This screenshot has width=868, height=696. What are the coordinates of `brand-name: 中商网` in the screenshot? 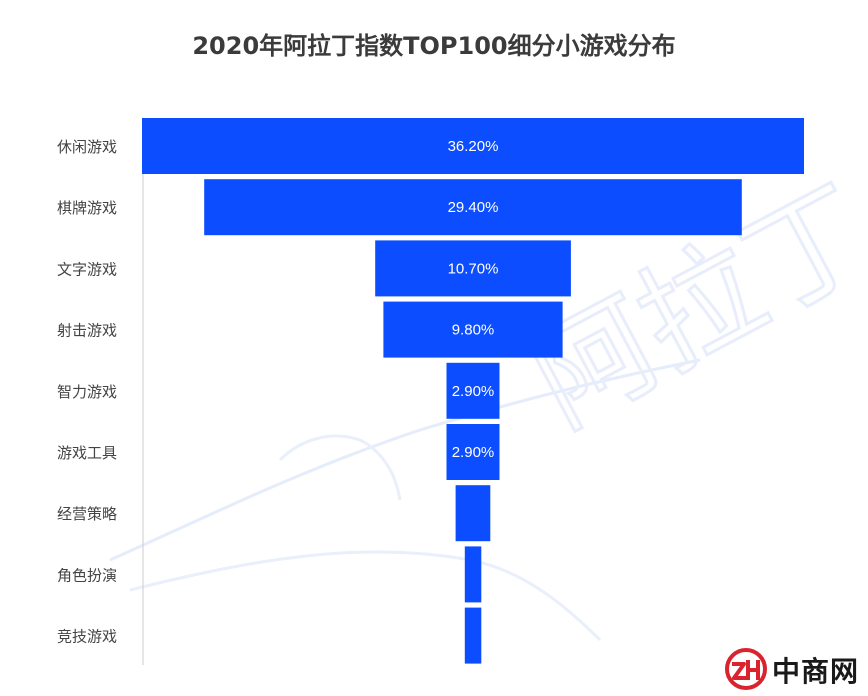 It's located at (816, 671).